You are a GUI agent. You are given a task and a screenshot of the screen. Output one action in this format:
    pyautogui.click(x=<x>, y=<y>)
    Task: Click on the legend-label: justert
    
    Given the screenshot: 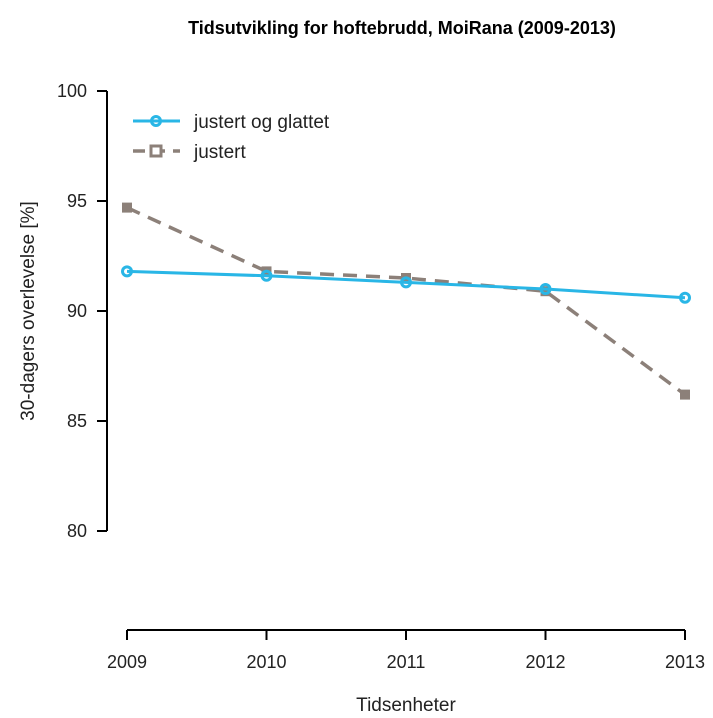 What is the action you would take?
    pyautogui.click(x=219, y=152)
    